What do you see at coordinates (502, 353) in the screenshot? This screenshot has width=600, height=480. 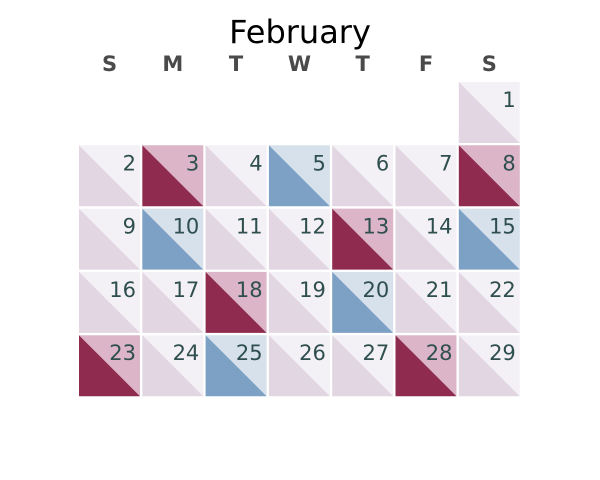 I see `day-number: 29` at bounding box center [502, 353].